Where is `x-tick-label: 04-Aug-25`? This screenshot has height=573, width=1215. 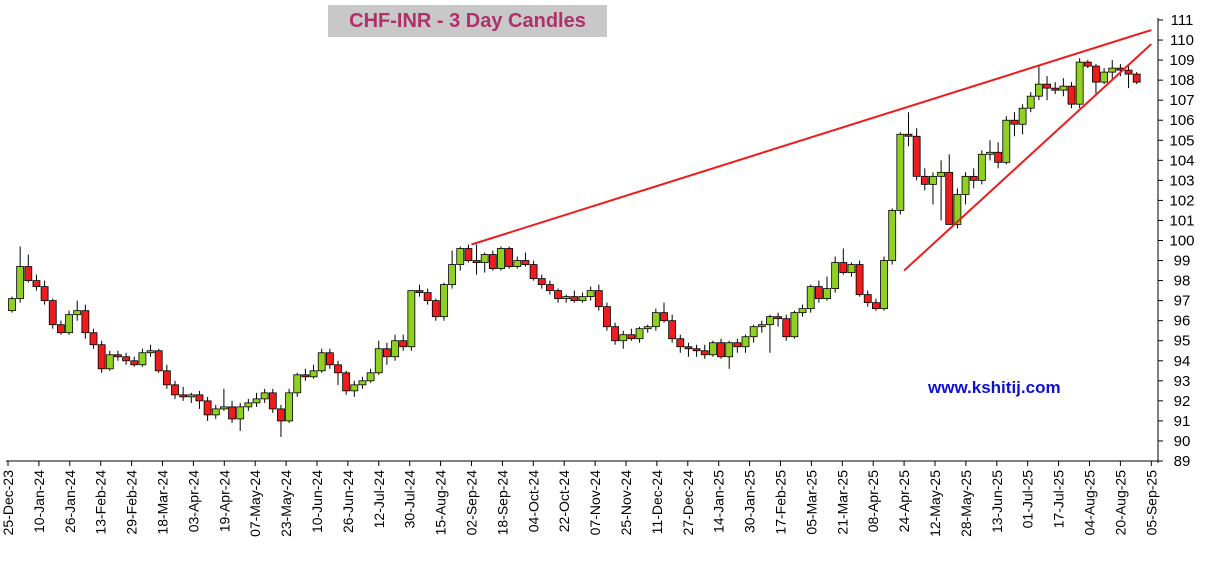 x-tick-label: 04-Aug-25 is located at coordinates (1090, 503).